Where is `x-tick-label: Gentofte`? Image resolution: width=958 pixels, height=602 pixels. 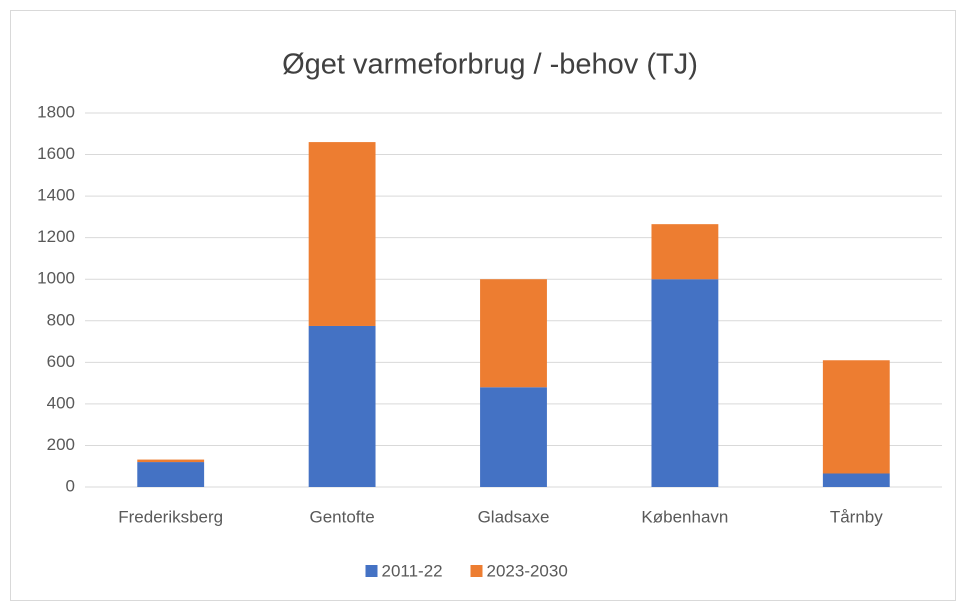 x-tick-label: Gentofte is located at coordinates (341, 516).